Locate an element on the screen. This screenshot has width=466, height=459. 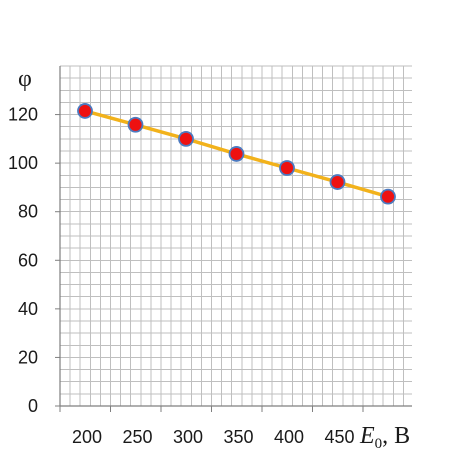
x-axis-unit: , B is located at coordinates (396, 436).